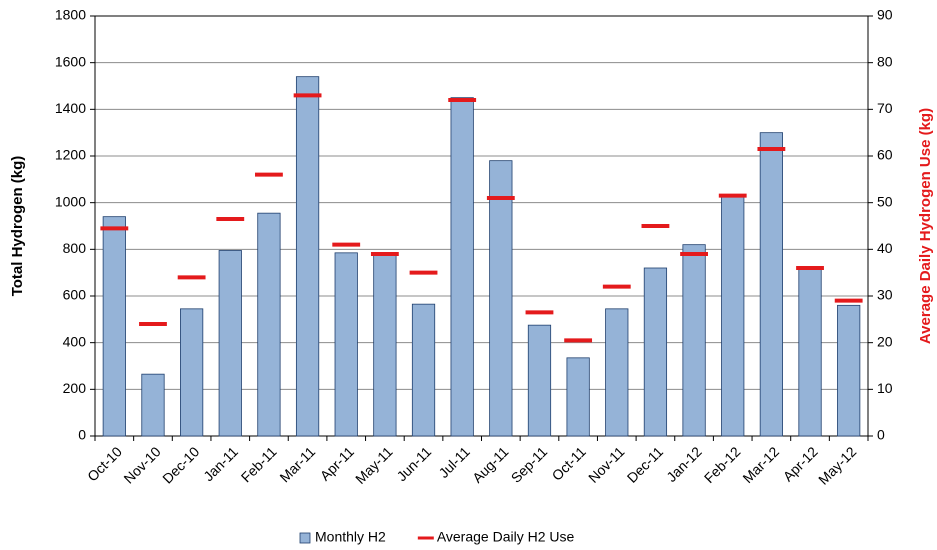 This screenshot has height=550, width=937. Describe the element at coordinates (70, 15) in the screenshot. I see `y-tick-label: 1800` at that location.